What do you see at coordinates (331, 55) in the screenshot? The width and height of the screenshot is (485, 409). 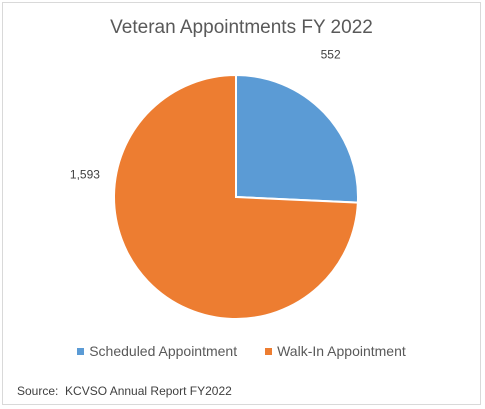 I see `data-label-scheduled: 552` at bounding box center [331, 55].